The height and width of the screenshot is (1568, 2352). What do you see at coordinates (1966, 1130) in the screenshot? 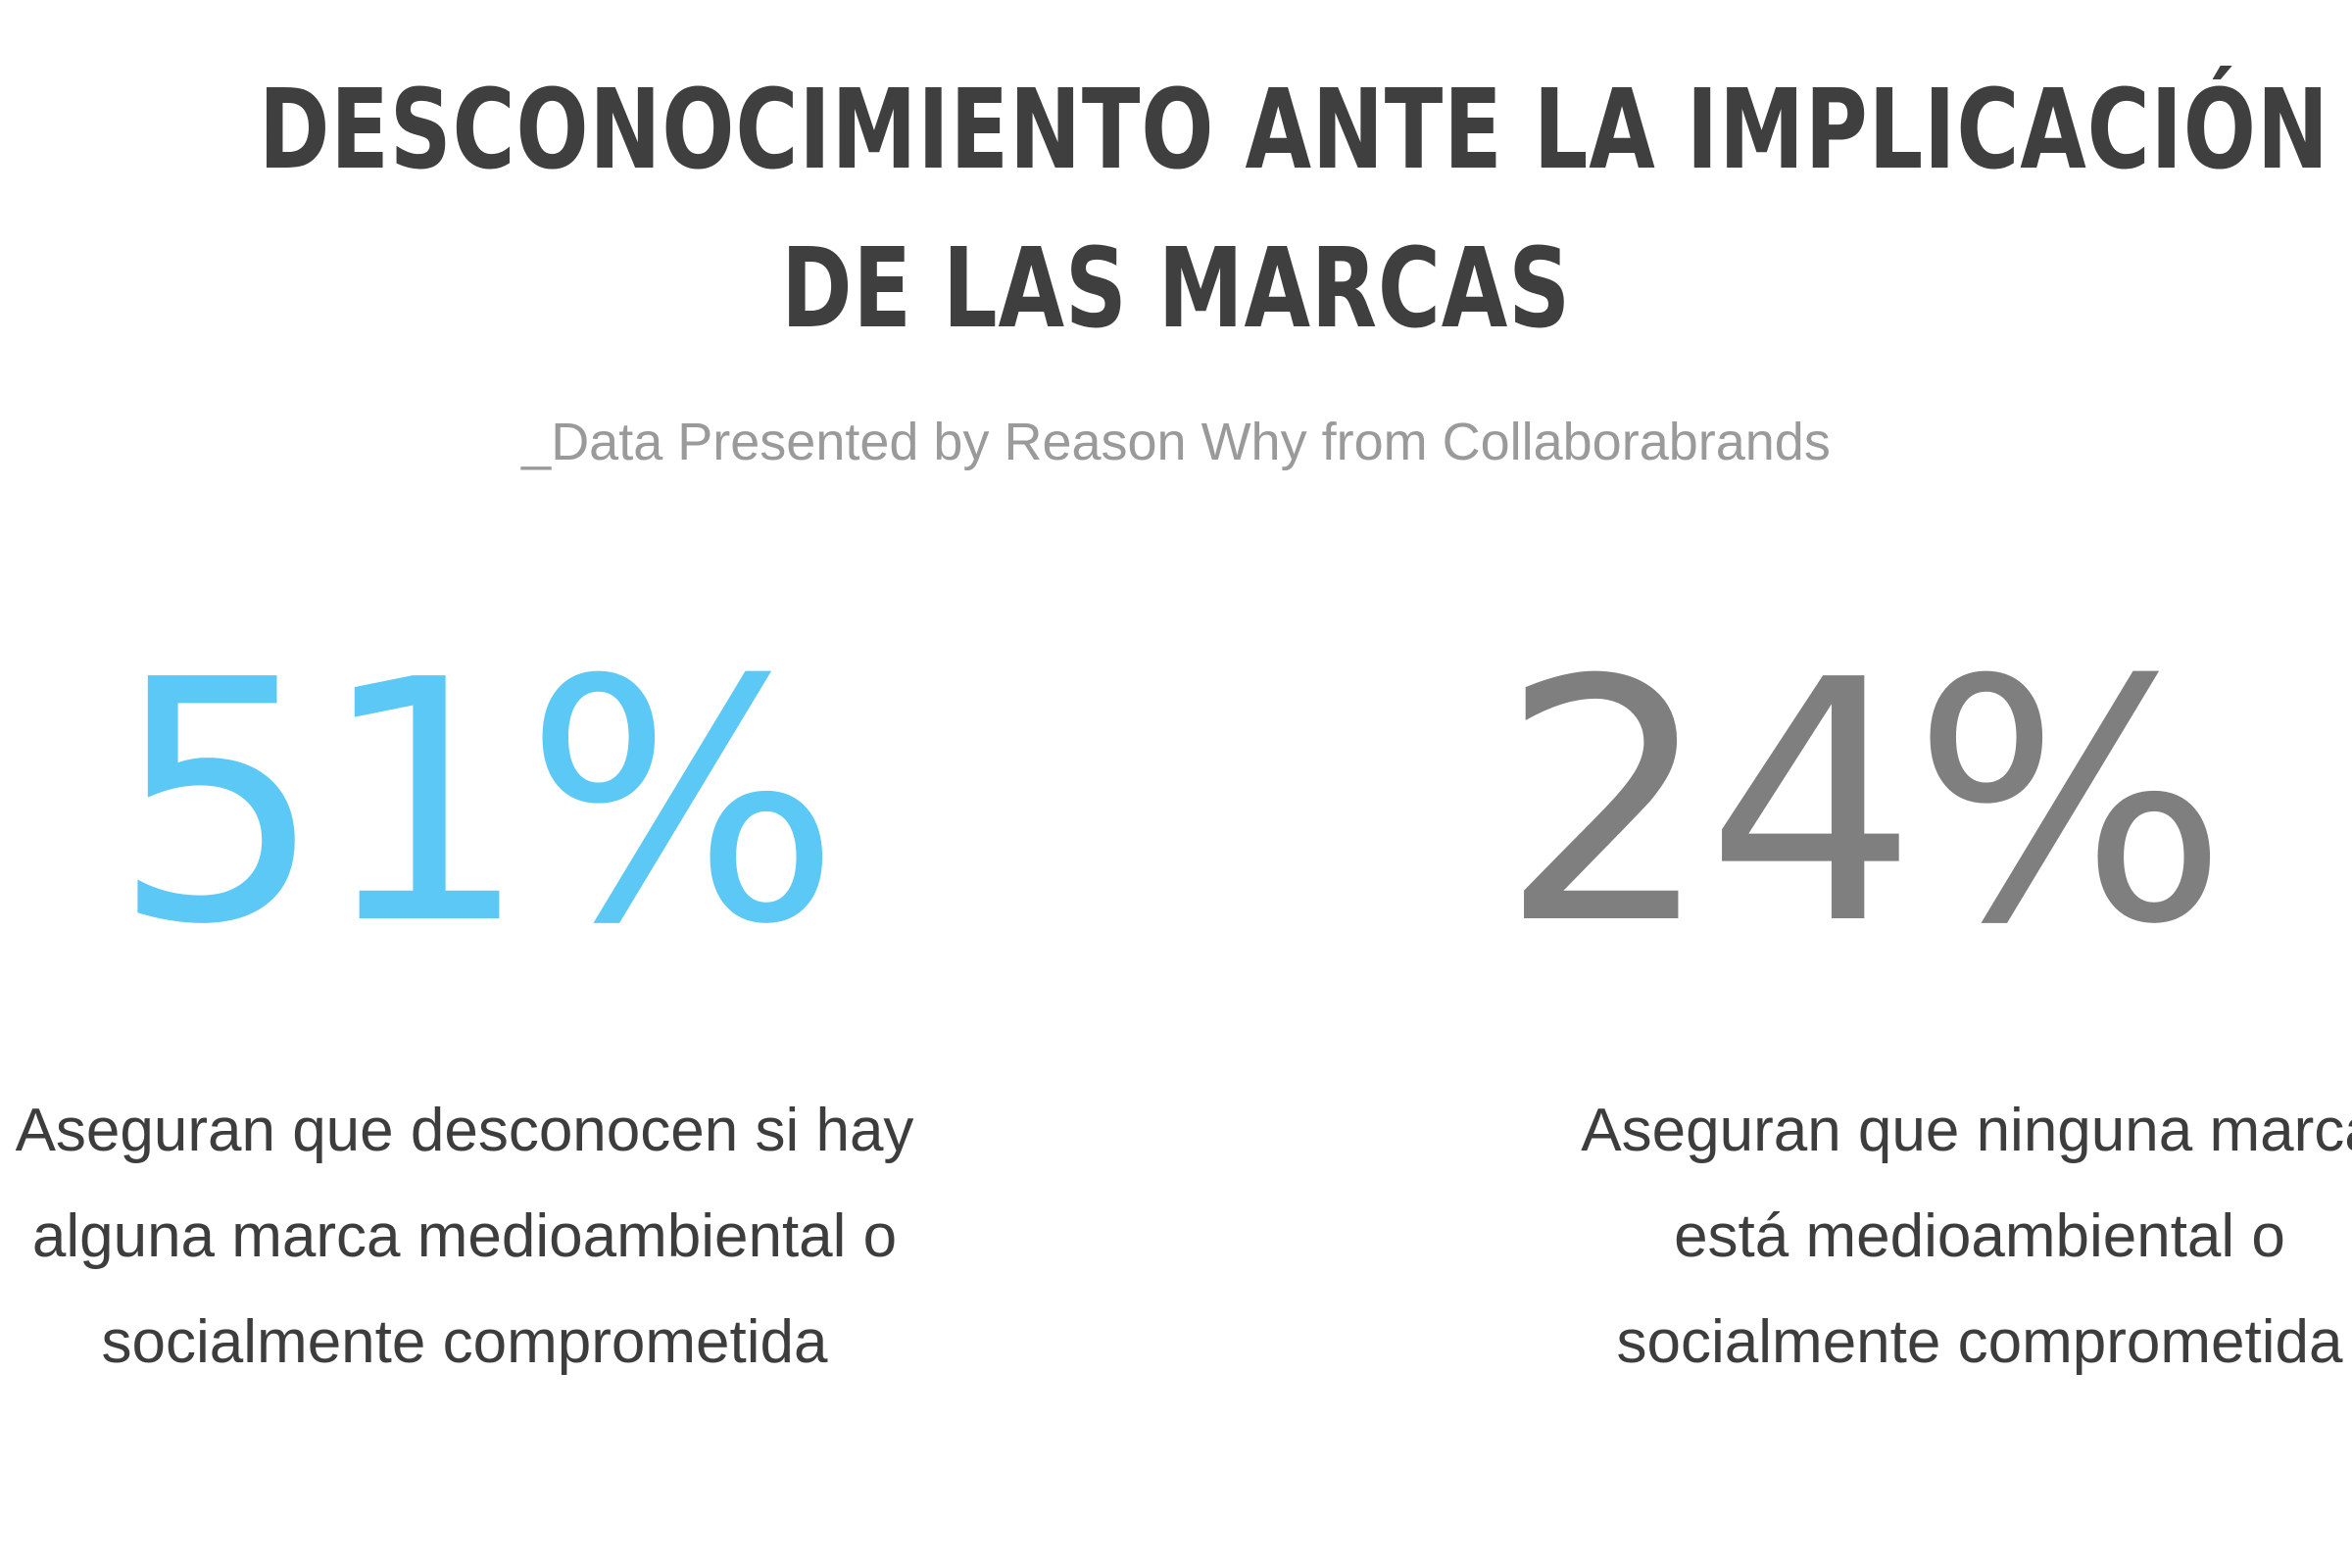
I see `stat-description-line: Aseguran que ninguna marca` at bounding box center [1966, 1130].